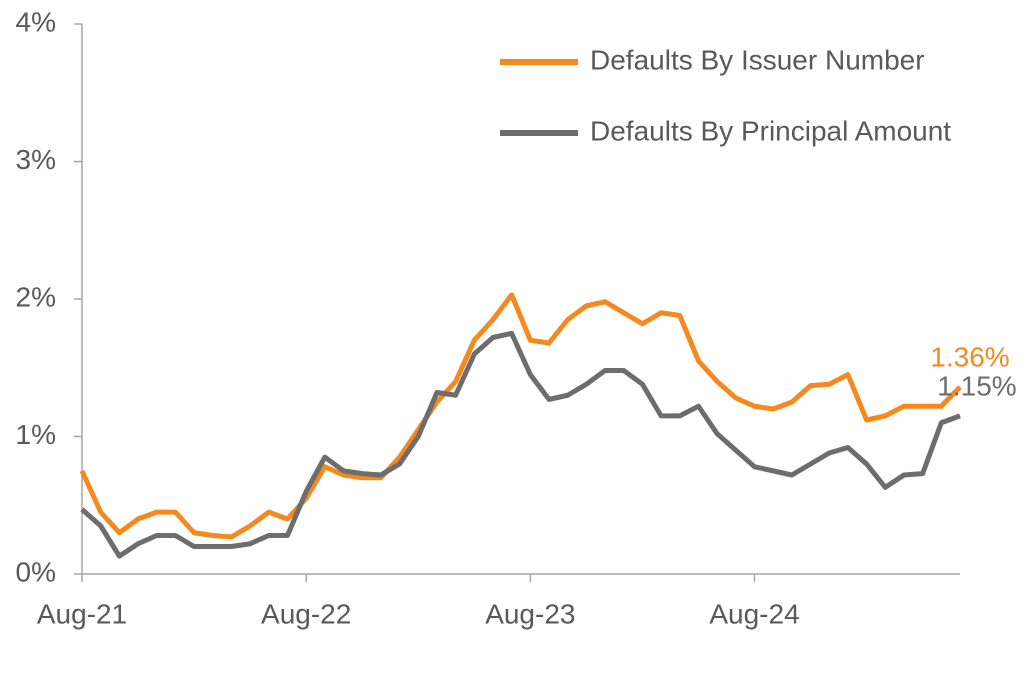 This screenshot has height=698, width=1035. I want to click on x-tick-label: Aug-21, so click(82, 613).